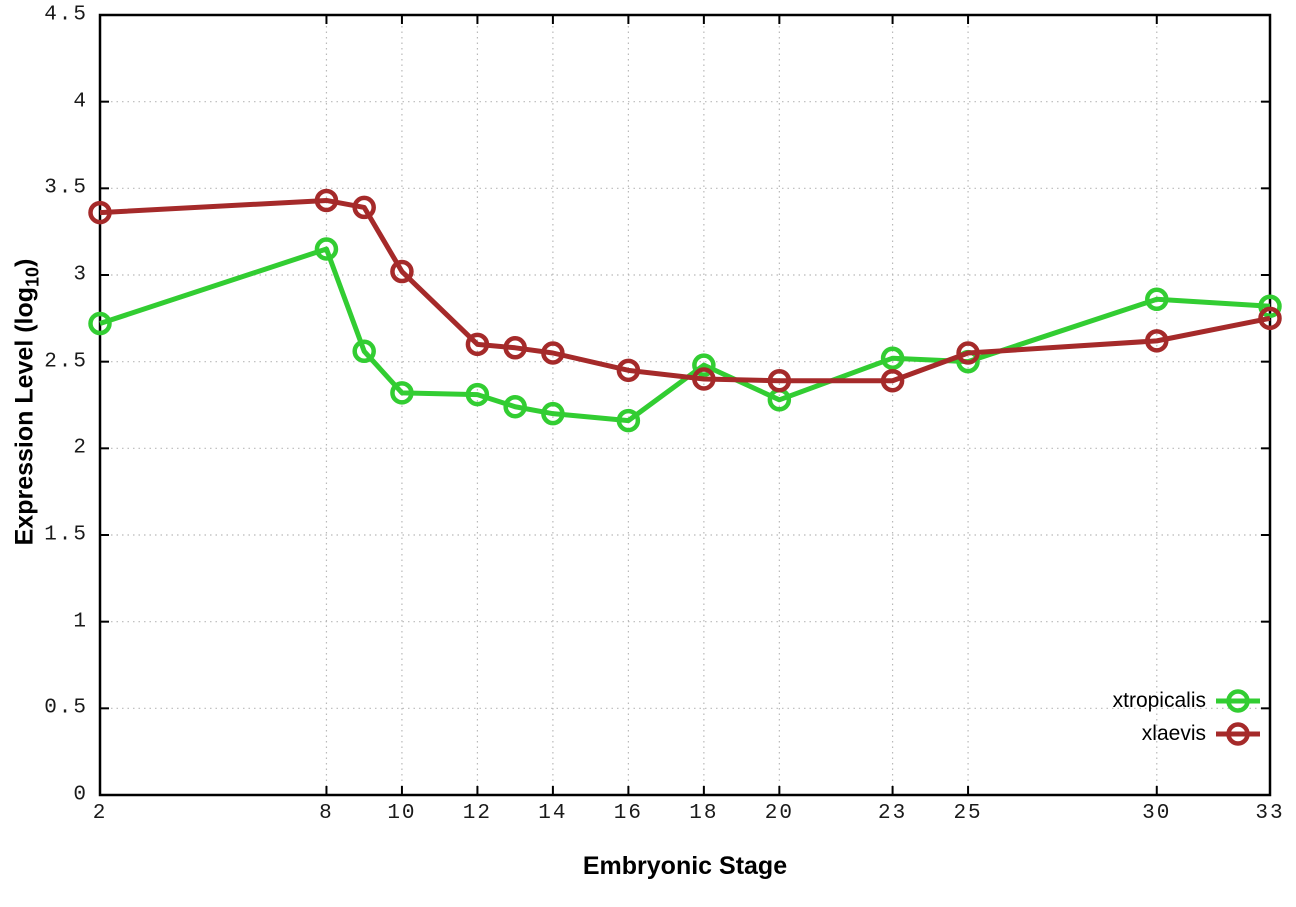 The height and width of the screenshot is (907, 1296). I want to click on y-tick-label: 0.5, so click(66, 708).